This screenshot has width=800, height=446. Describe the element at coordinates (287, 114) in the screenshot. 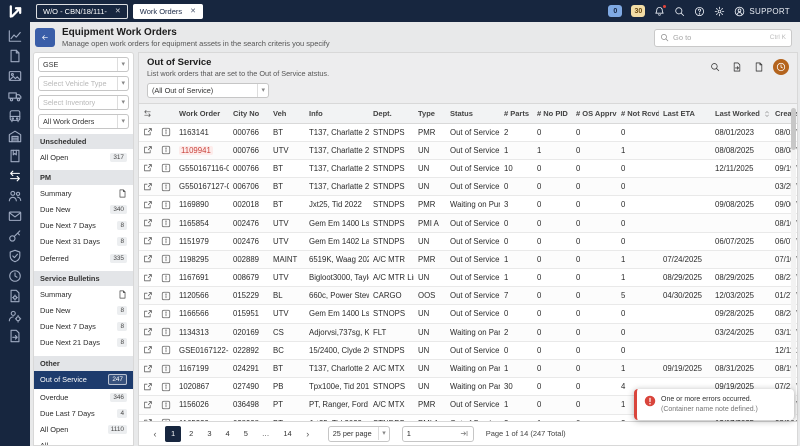

I see `column-header-veh: Veh` at that location.